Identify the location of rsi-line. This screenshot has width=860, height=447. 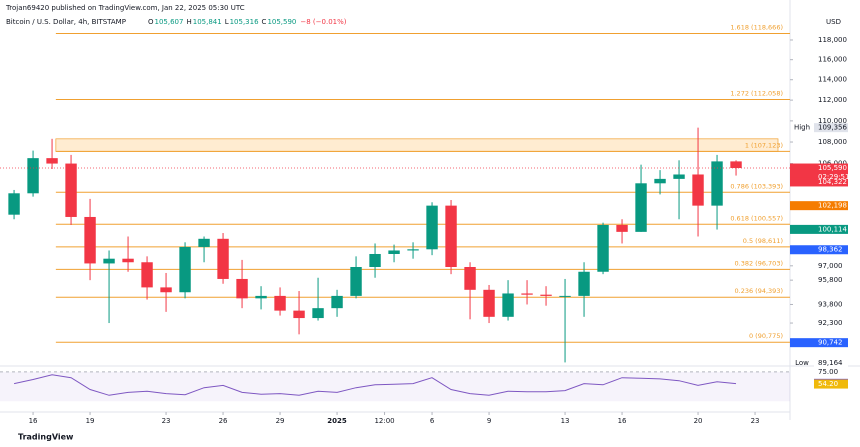
(375, 385).